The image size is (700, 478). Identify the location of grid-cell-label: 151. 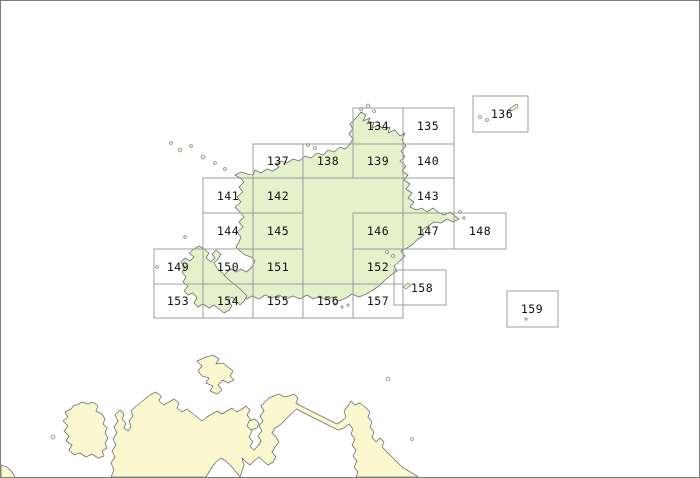
(278, 267).